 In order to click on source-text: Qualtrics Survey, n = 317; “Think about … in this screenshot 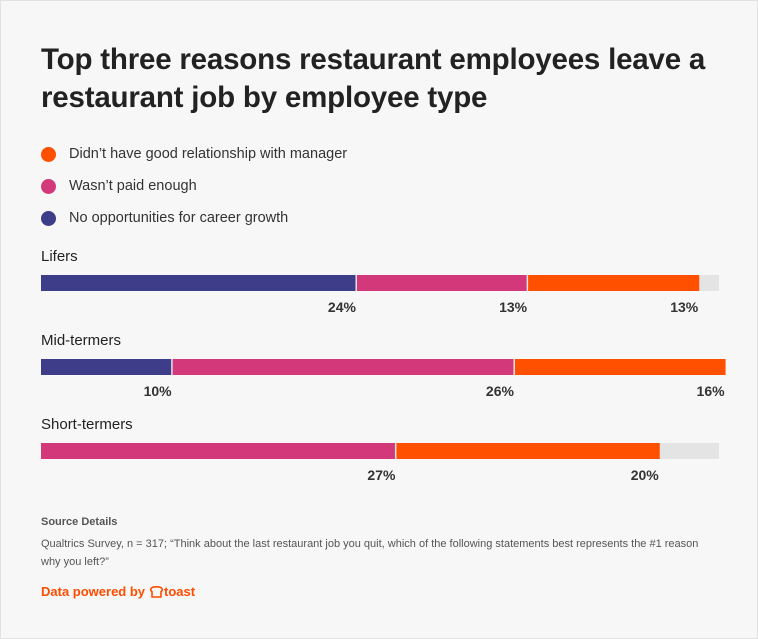, I will do `click(370, 553)`.